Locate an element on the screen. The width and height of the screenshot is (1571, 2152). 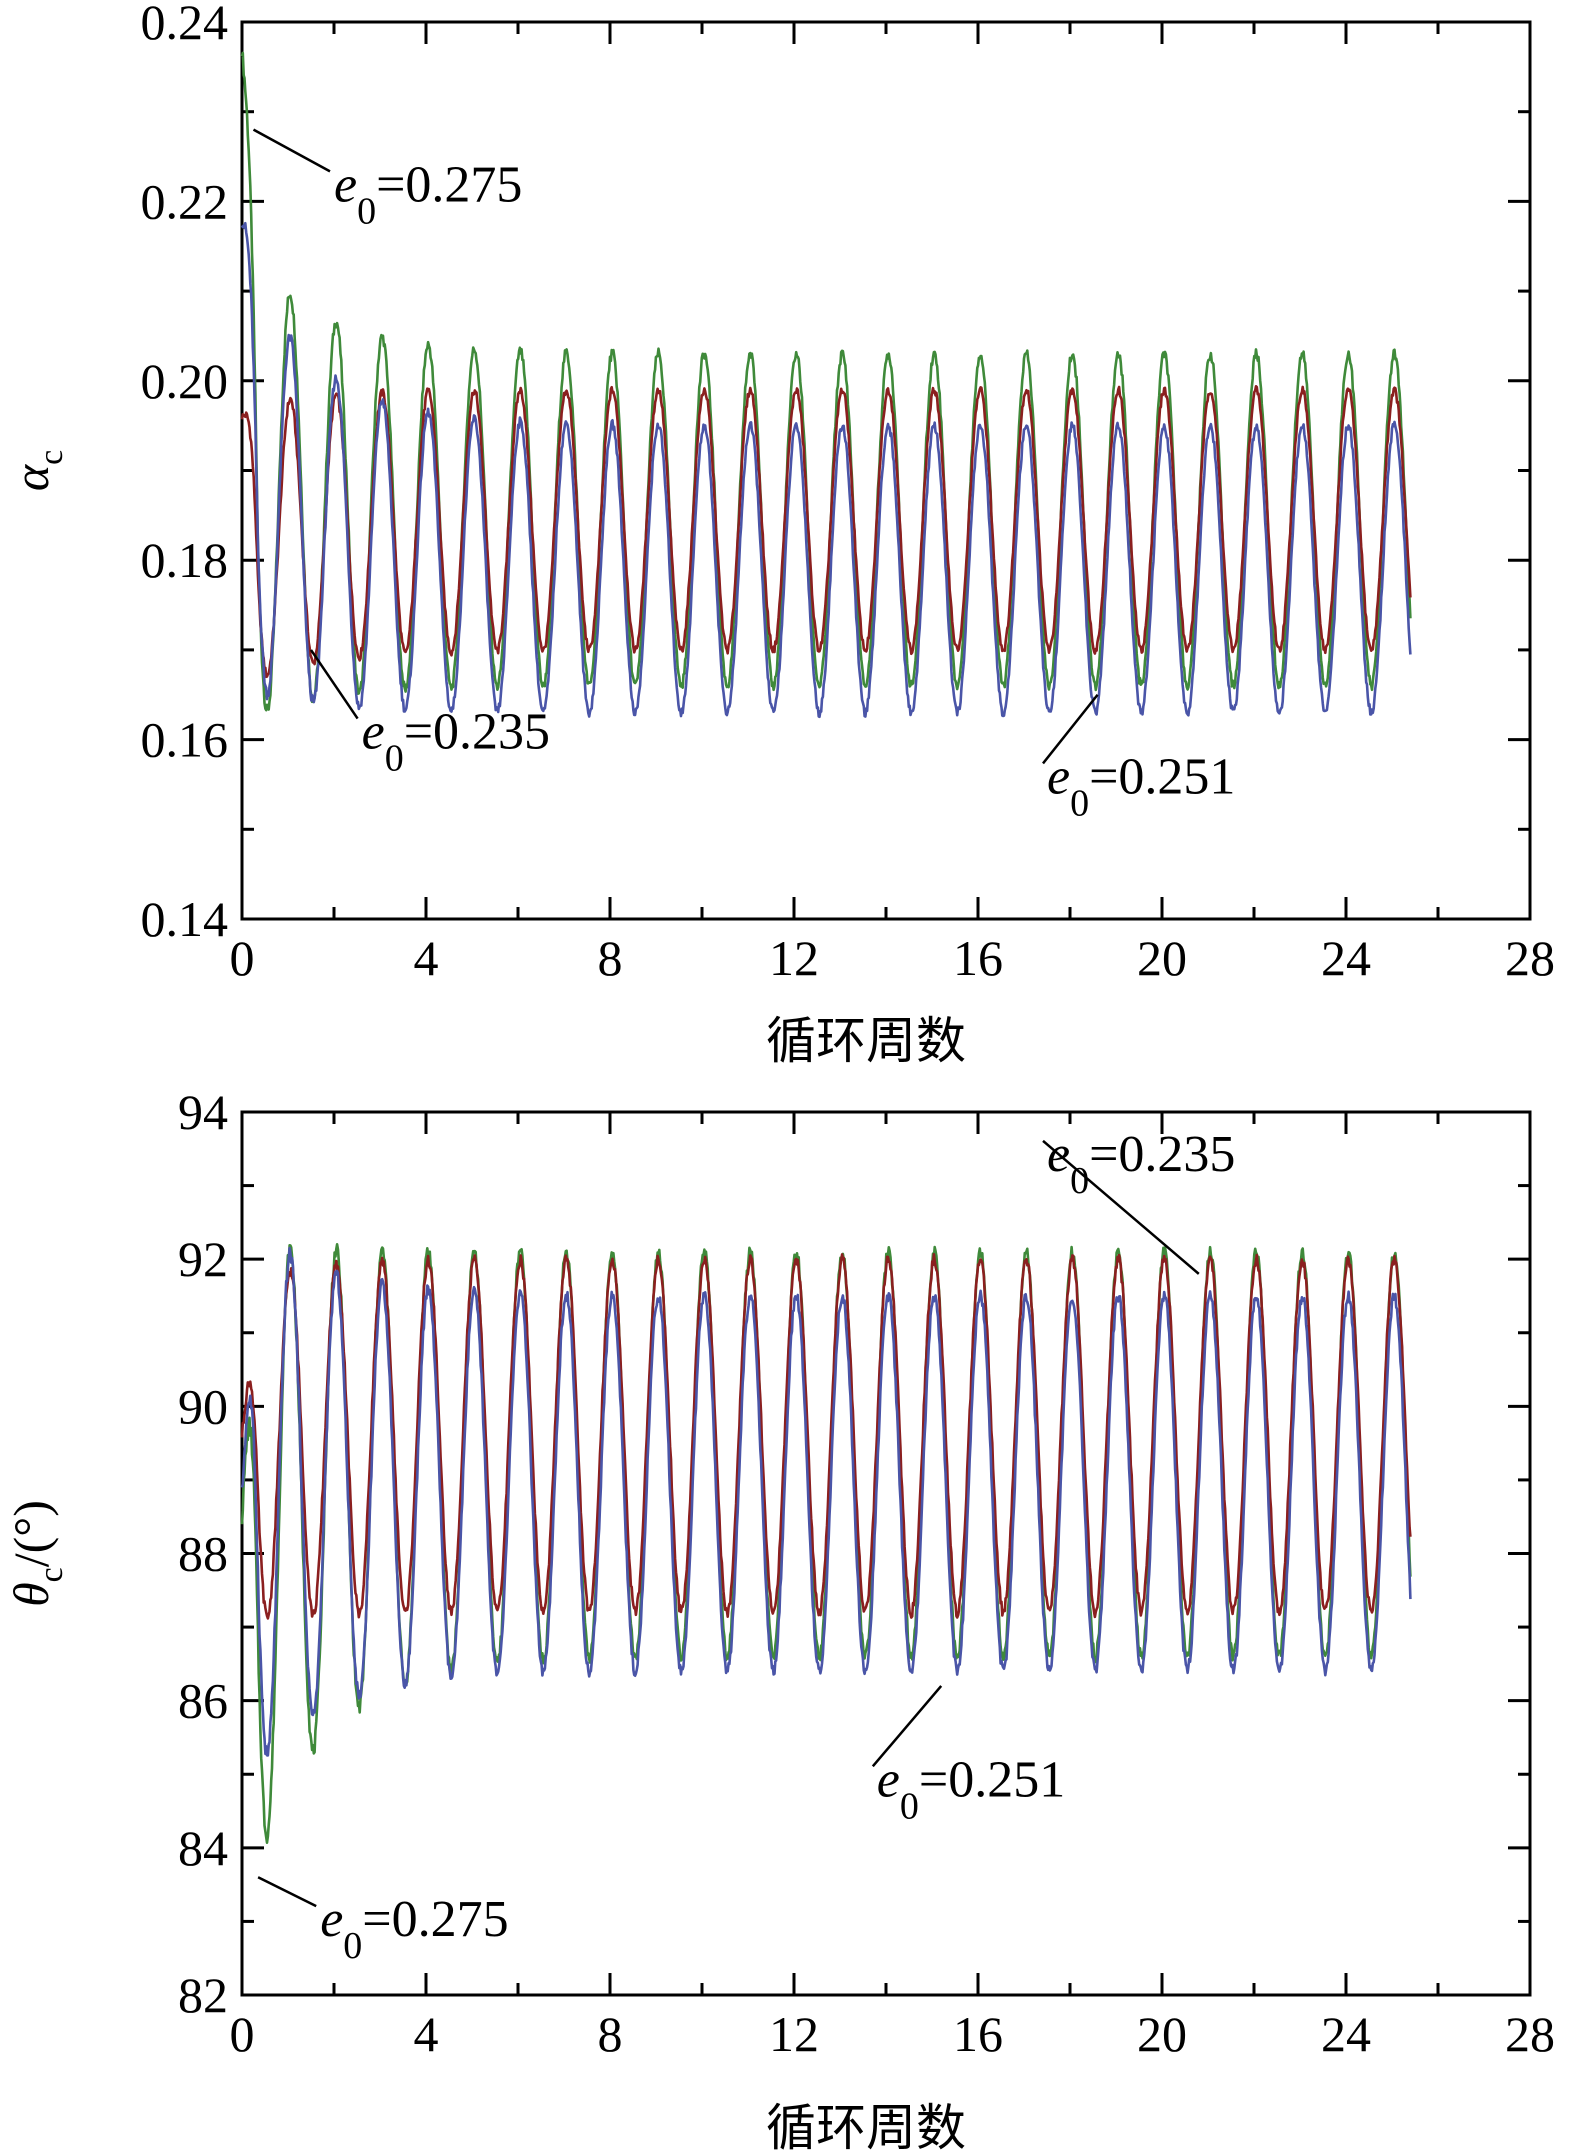
y-tick-label: 0.18 is located at coordinates (185, 560).